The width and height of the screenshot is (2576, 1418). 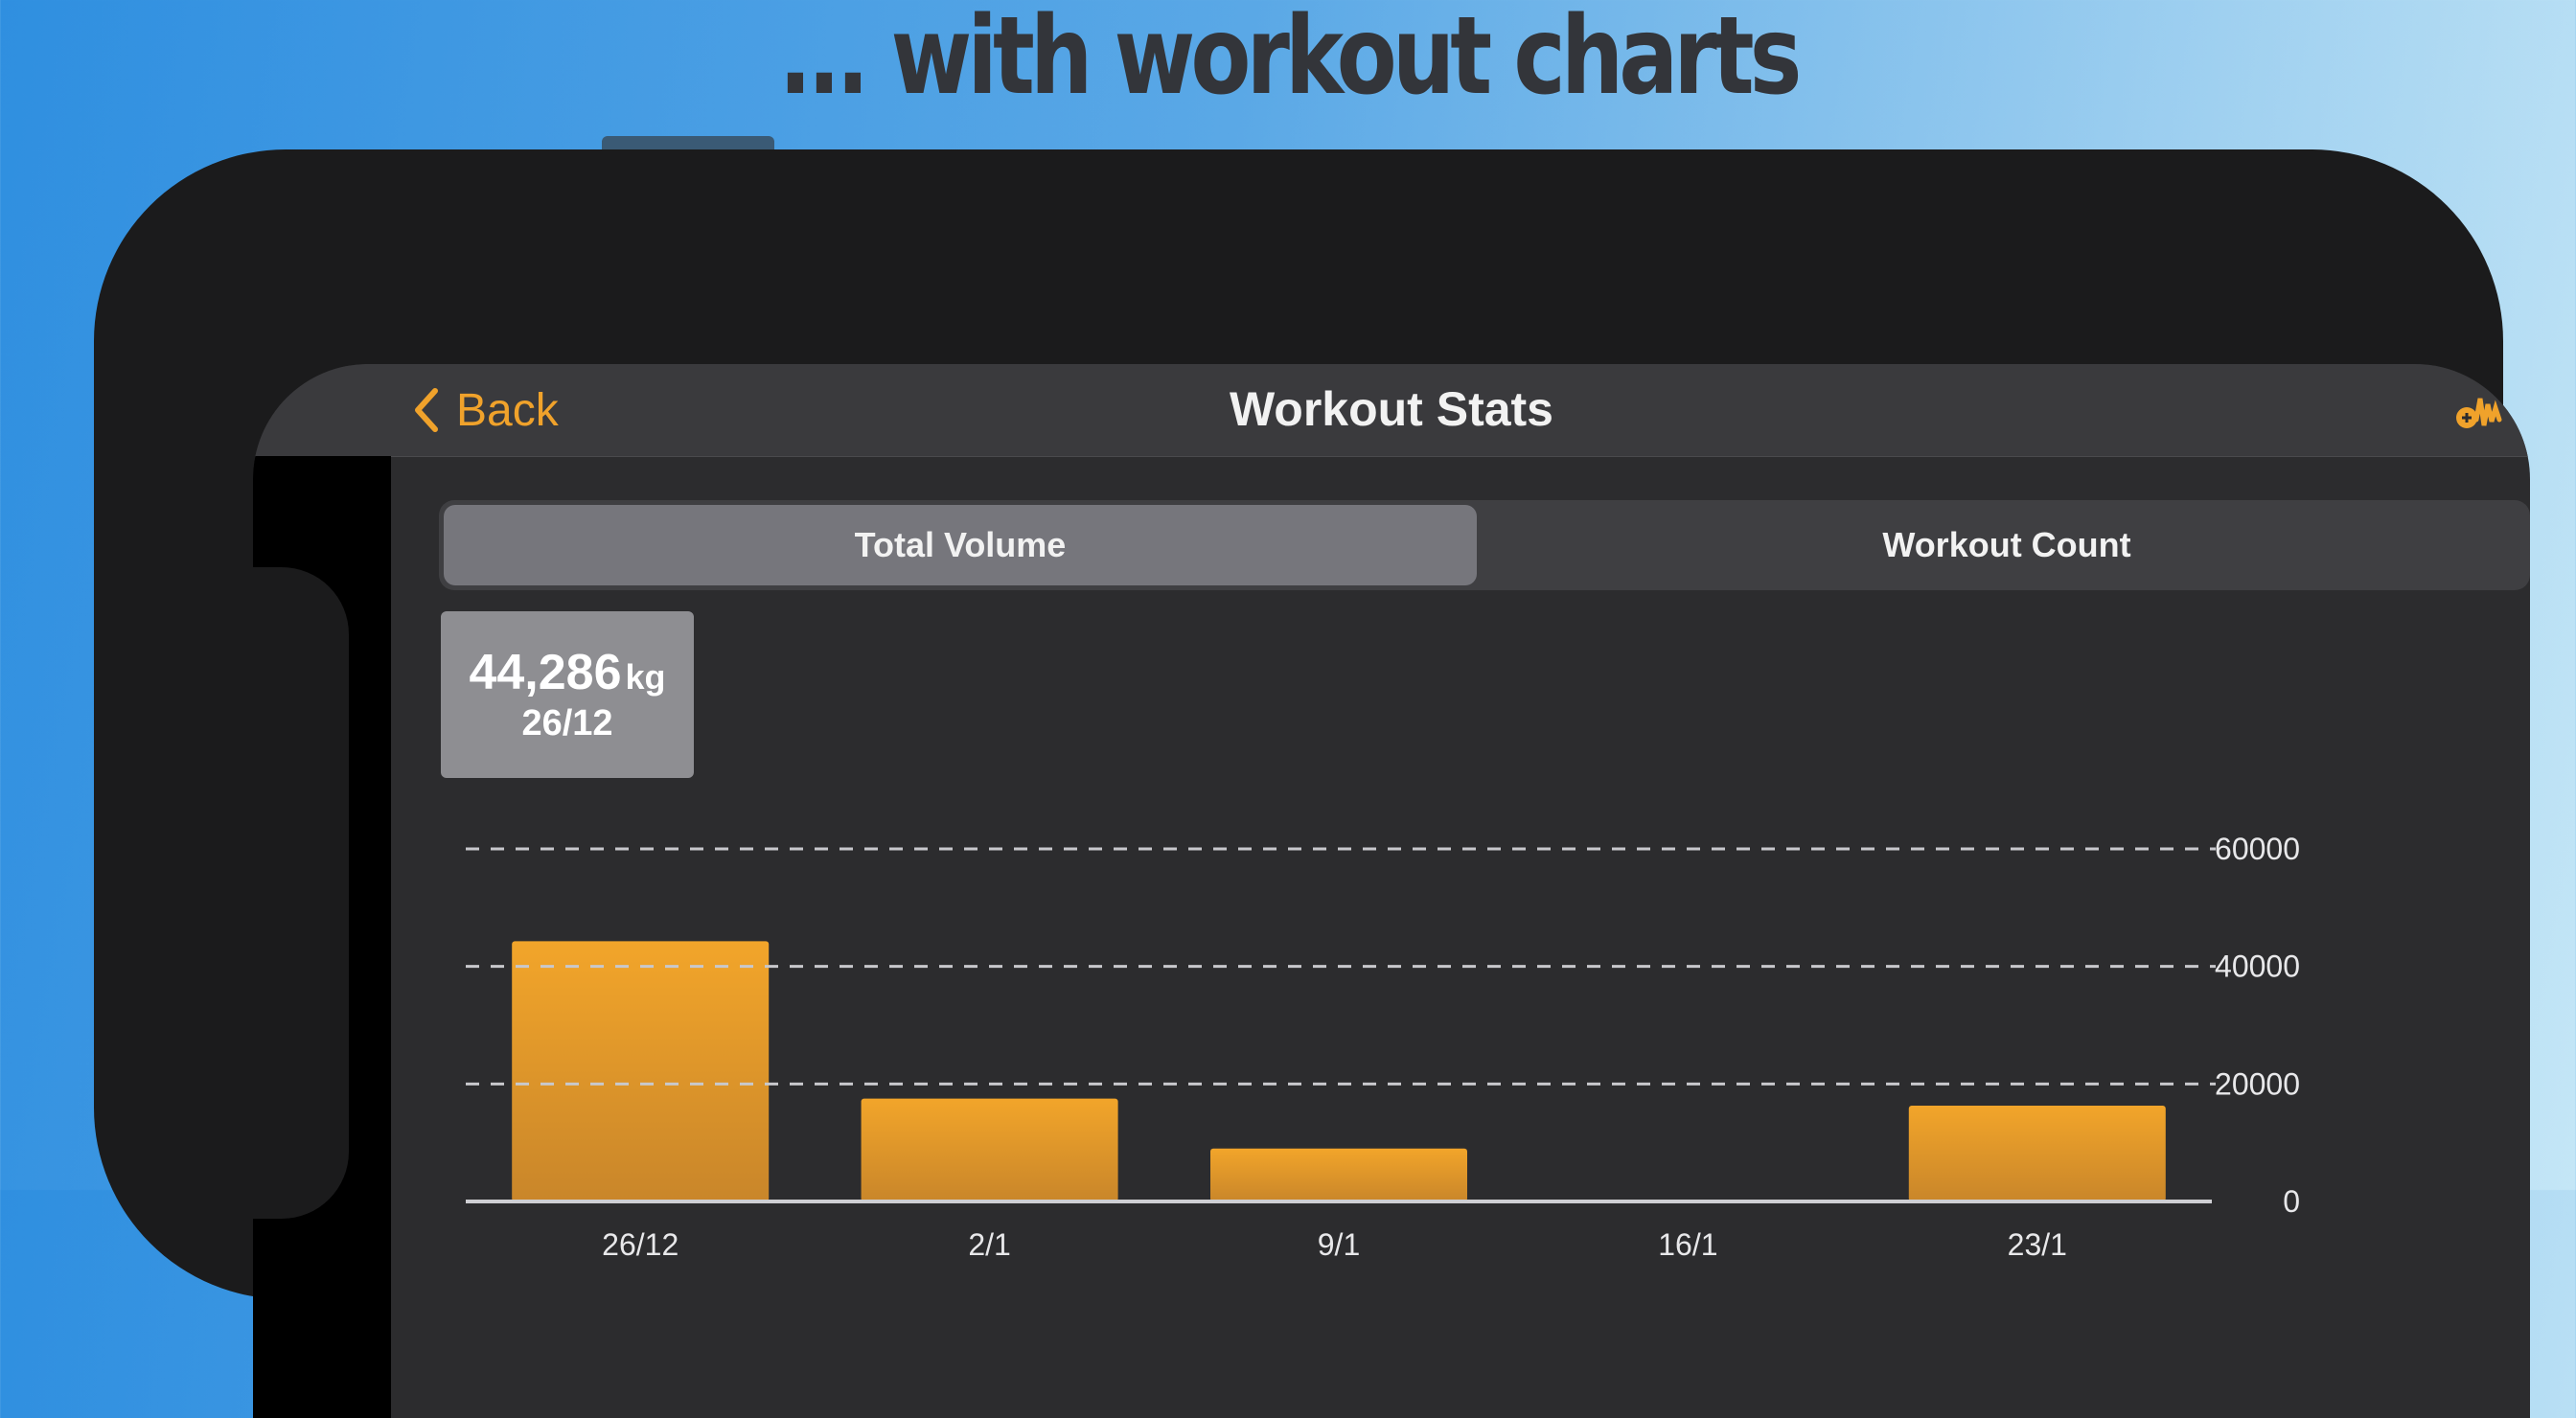 I want to click on tooltip-value-row: 44,286 kg, so click(x=567, y=672).